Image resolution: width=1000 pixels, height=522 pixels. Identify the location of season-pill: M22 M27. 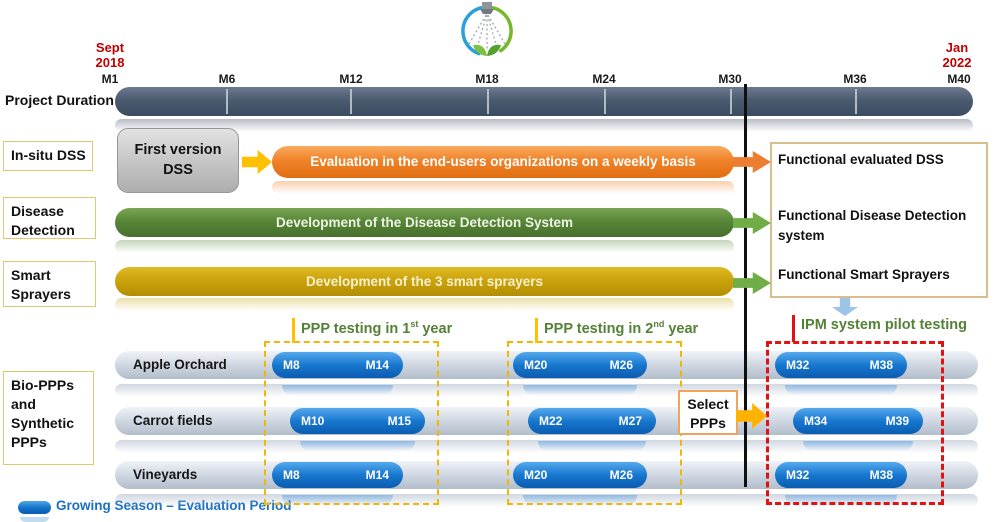
(592, 421).